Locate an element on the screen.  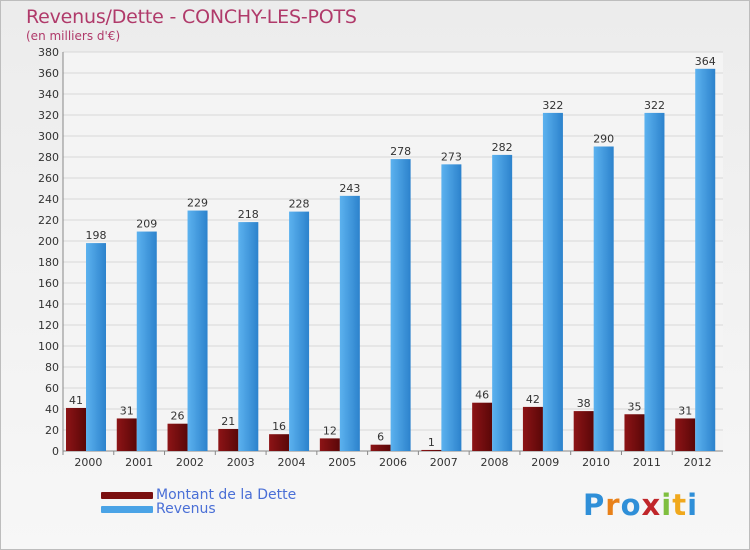
y-tick-label: 260 is located at coordinates (48, 178).